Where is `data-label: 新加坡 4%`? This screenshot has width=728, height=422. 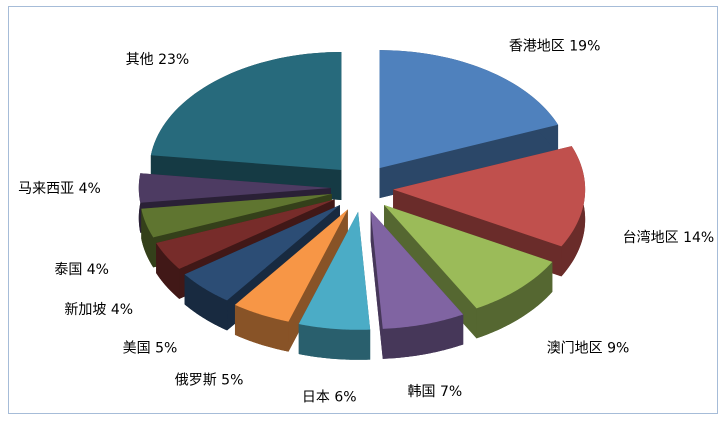
data-label: 新加坡 4% is located at coordinates (98, 310).